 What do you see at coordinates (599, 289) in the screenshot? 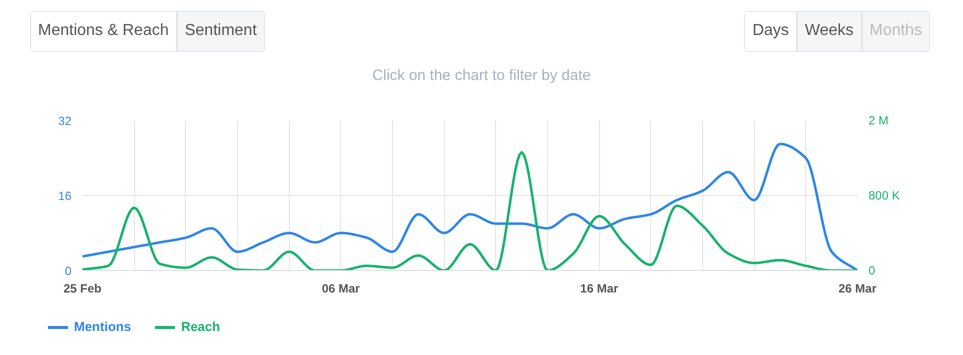
I see `x-tick-label: 16 Mar` at bounding box center [599, 289].